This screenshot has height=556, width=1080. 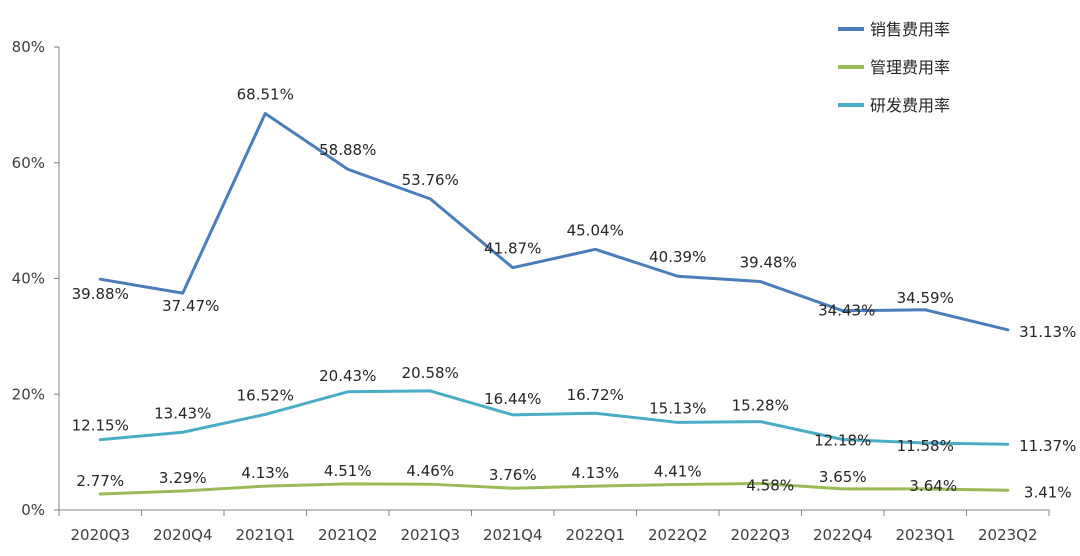 I want to click on data-label: 39.88%, so click(x=100, y=294).